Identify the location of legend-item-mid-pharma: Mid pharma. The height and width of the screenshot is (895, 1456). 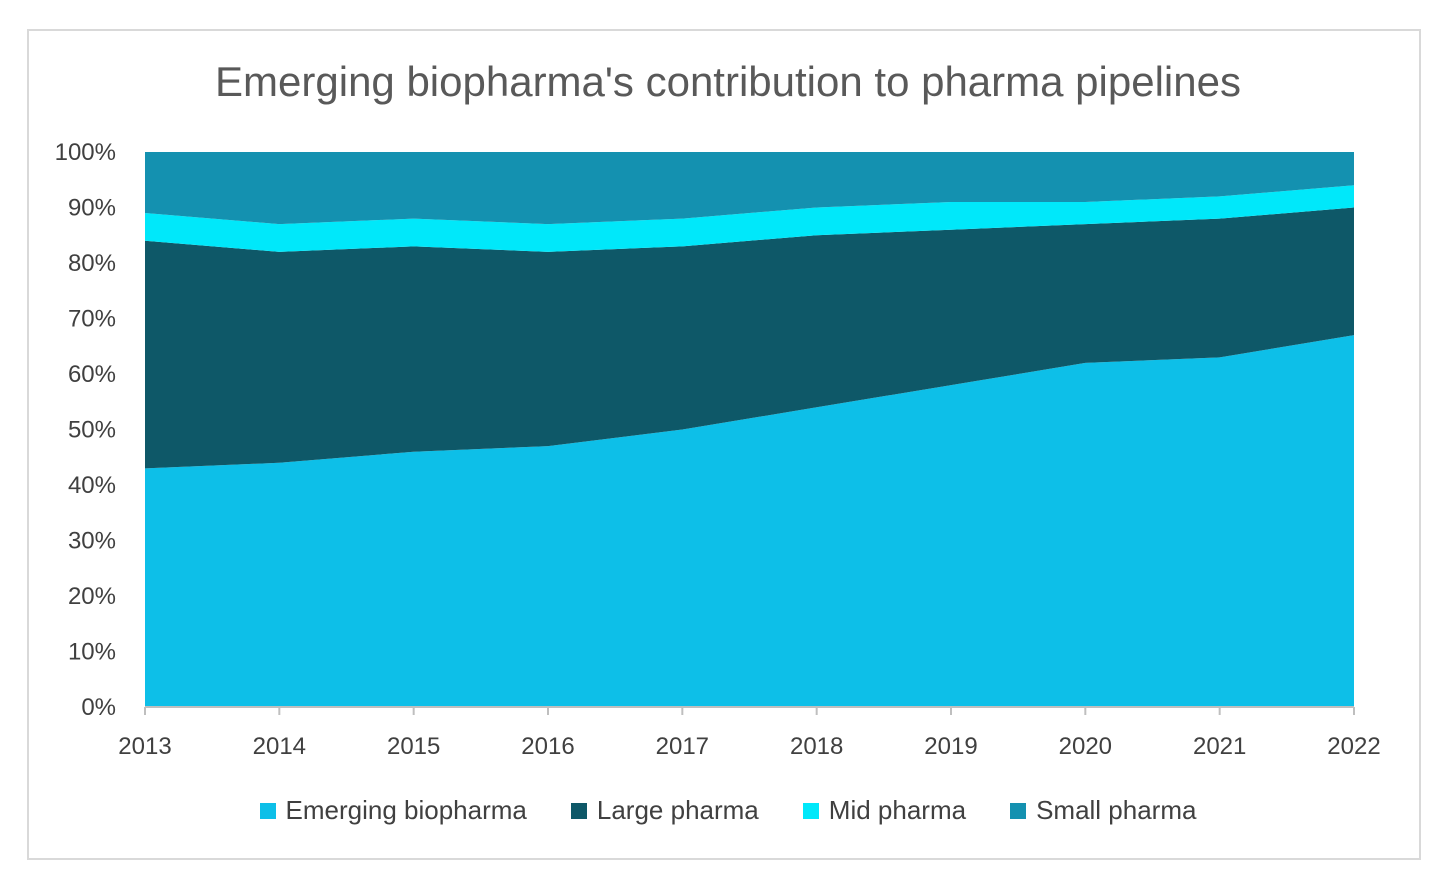
(884, 810).